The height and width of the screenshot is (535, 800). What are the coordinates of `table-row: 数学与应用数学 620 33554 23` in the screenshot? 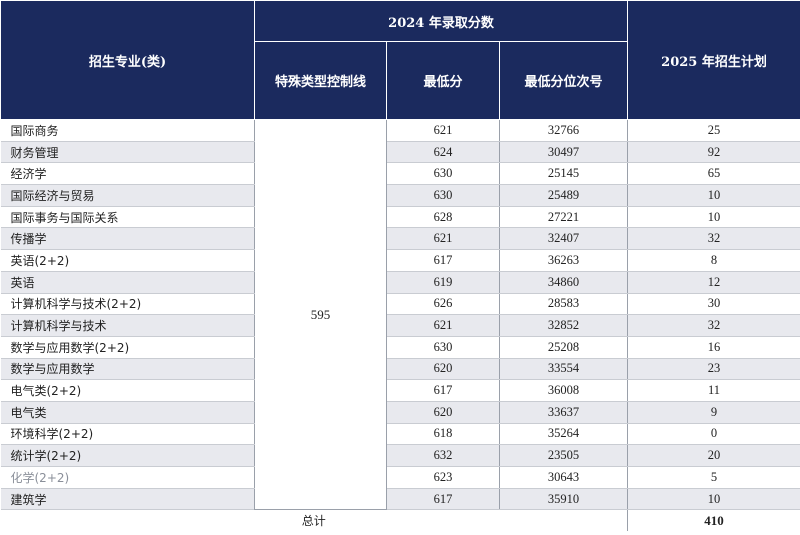 It's located at (400, 369).